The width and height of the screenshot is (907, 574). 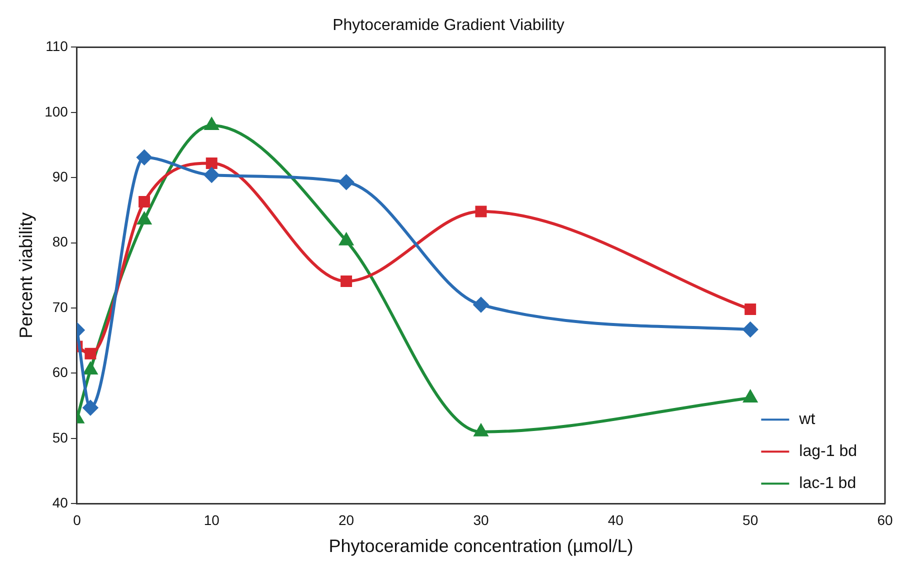 What do you see at coordinates (26, 275) in the screenshot?
I see `y-axis-title: Percent viability` at bounding box center [26, 275].